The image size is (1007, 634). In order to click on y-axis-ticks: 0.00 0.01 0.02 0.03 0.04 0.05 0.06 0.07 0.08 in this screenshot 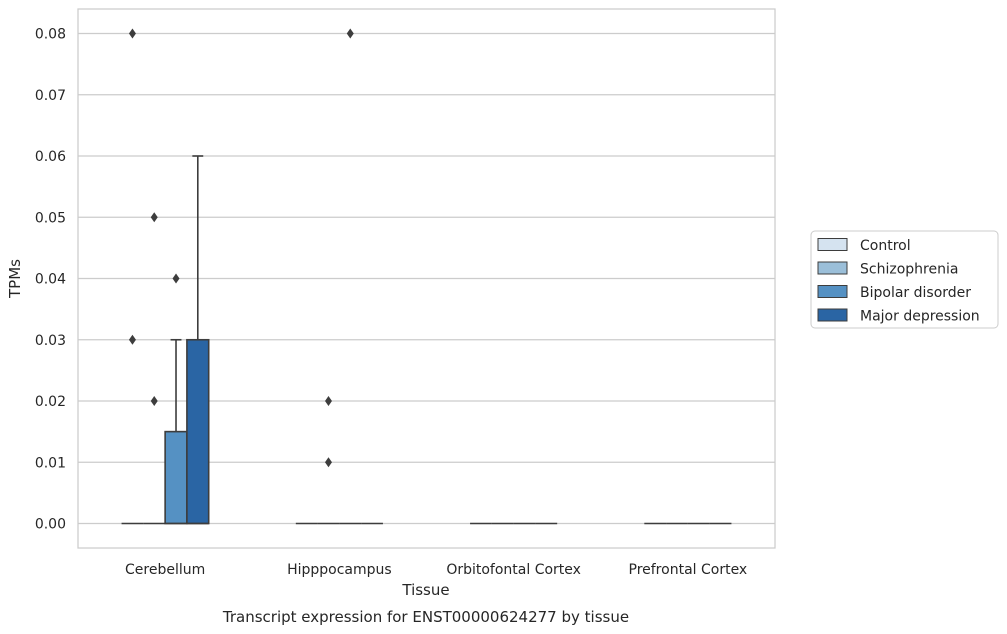, I will do `click(50, 280)`.